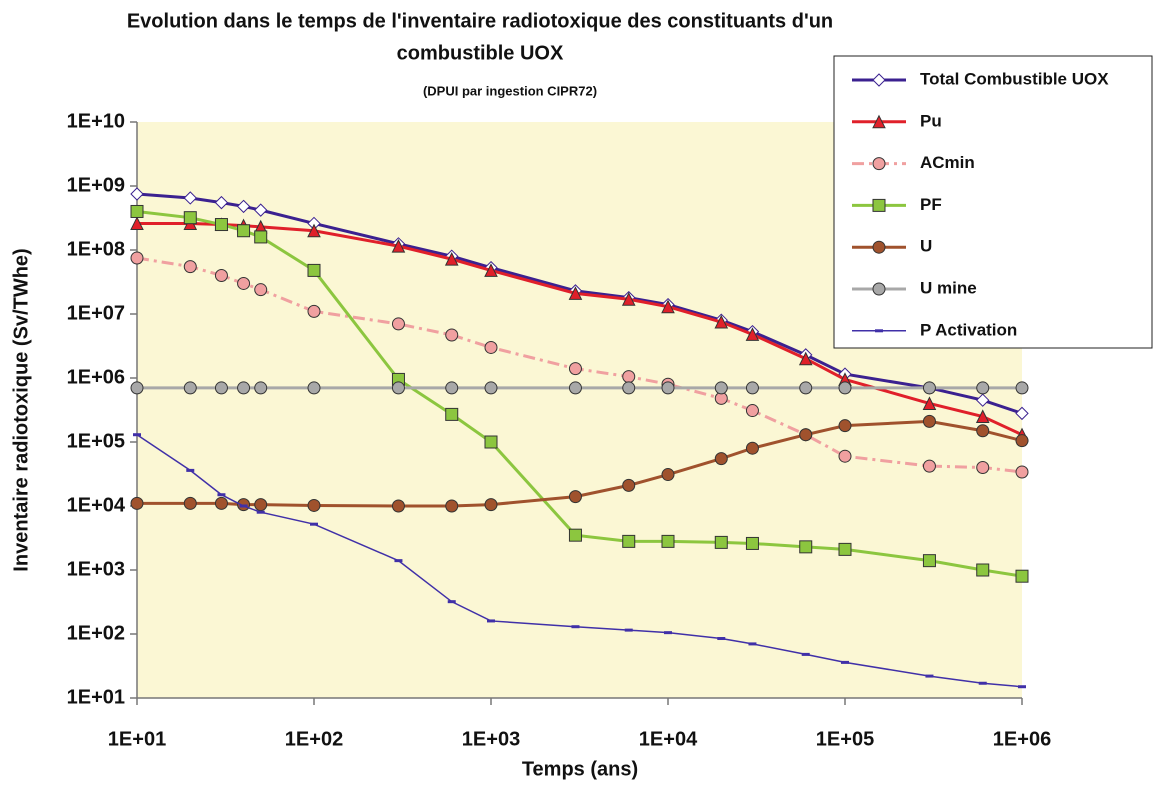 Image resolution: width=1153 pixels, height=785 pixels. What do you see at coordinates (96, 569) in the screenshot?
I see `y-tick-label: 1E+03` at bounding box center [96, 569].